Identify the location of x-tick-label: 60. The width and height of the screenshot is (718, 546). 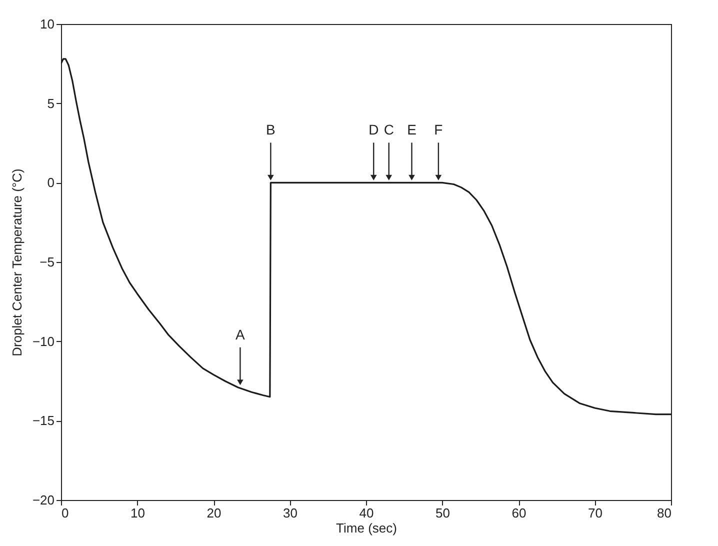
(519, 513).